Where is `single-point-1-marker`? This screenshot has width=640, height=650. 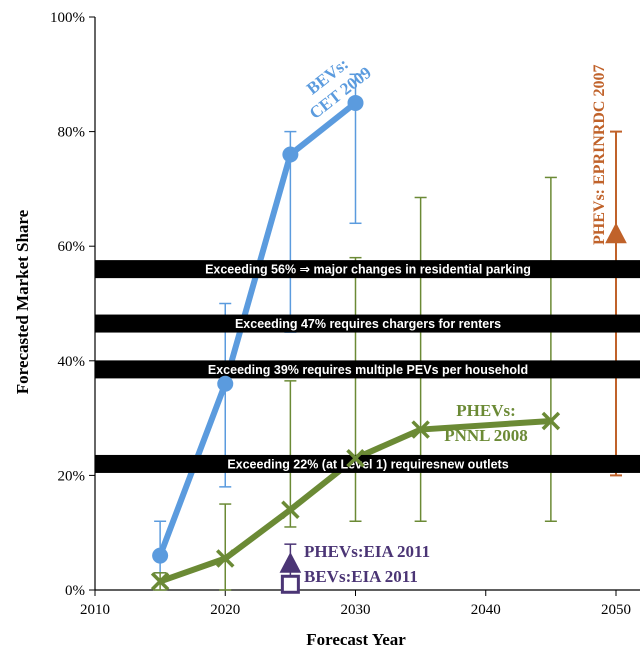 single-point-1-marker is located at coordinates (290, 584).